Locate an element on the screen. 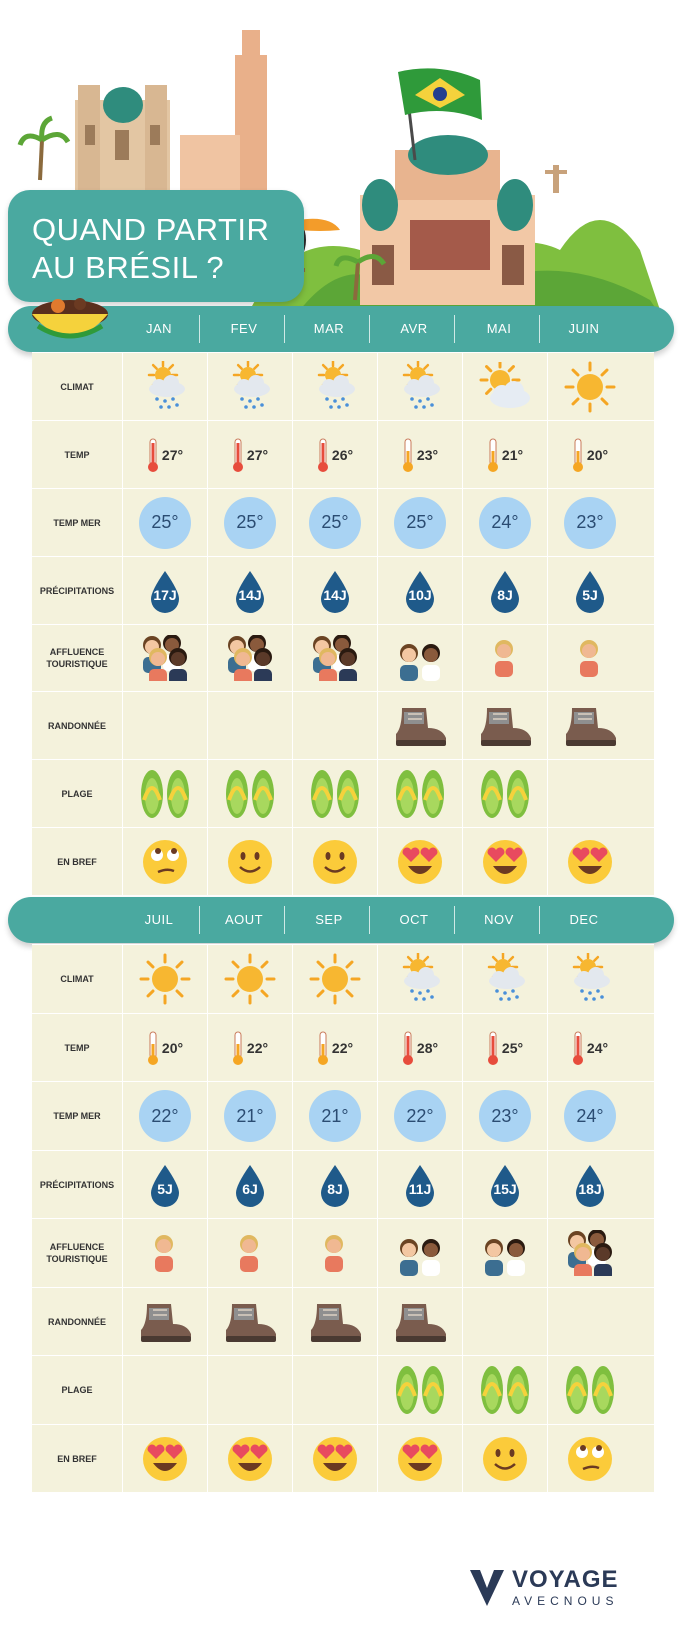 The width and height of the screenshot is (690, 1630). precipitations-cell: 18J is located at coordinates (590, 1185).